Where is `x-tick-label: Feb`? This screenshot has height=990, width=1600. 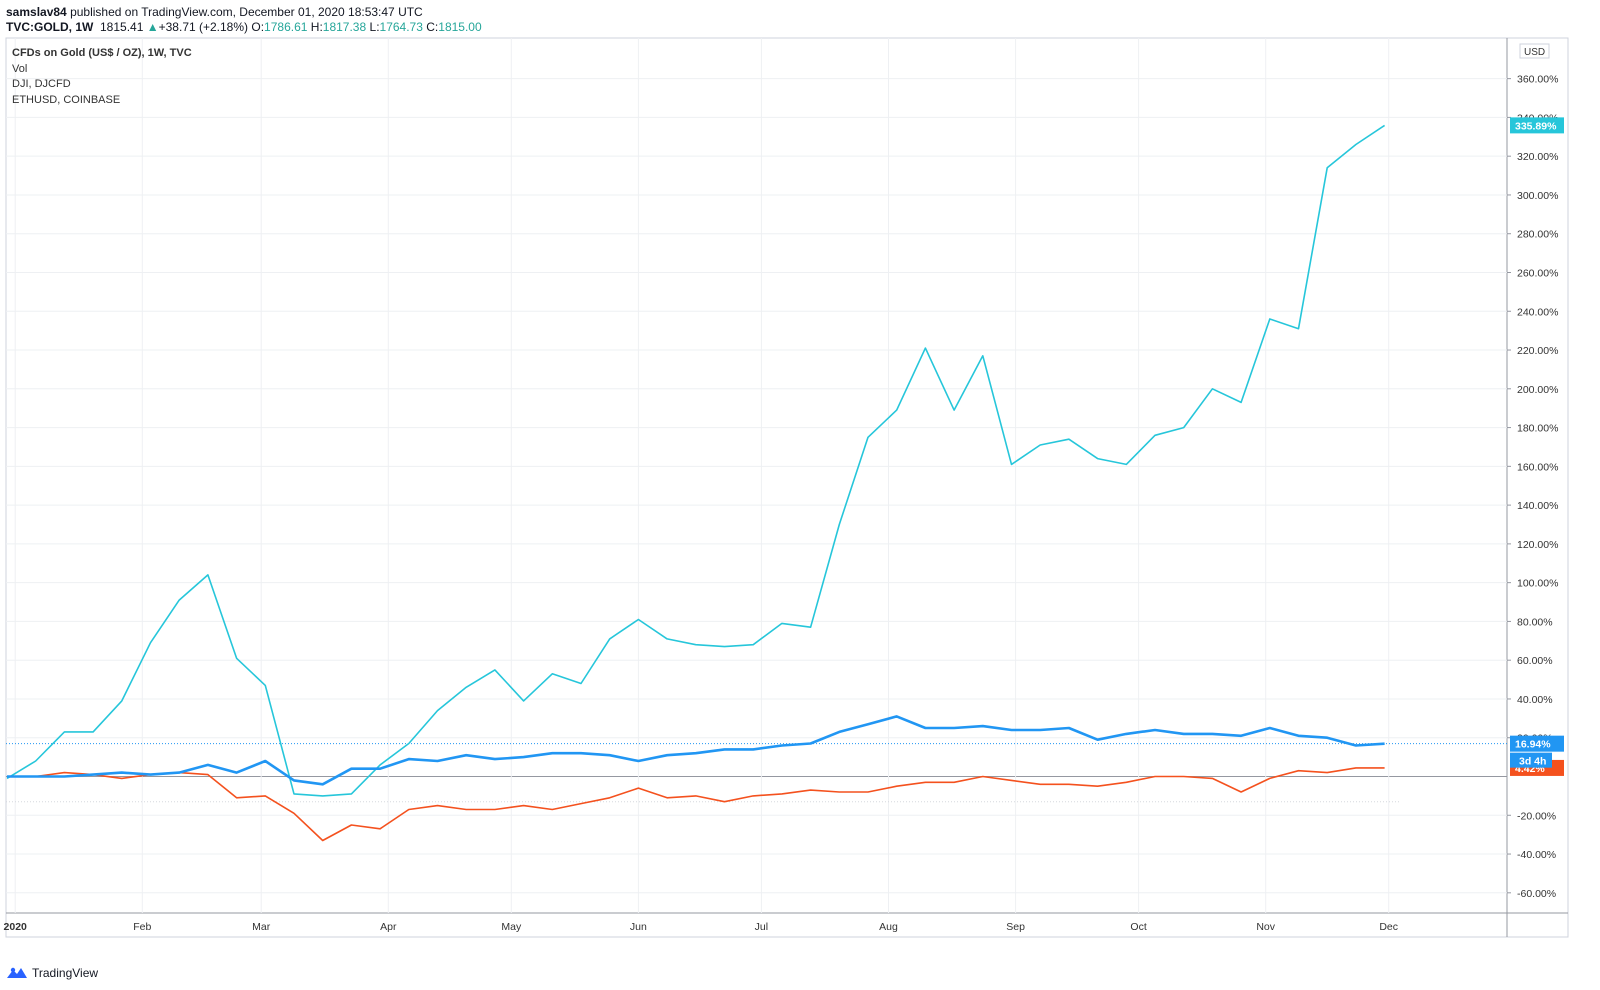
x-tick-label: Feb is located at coordinates (142, 927).